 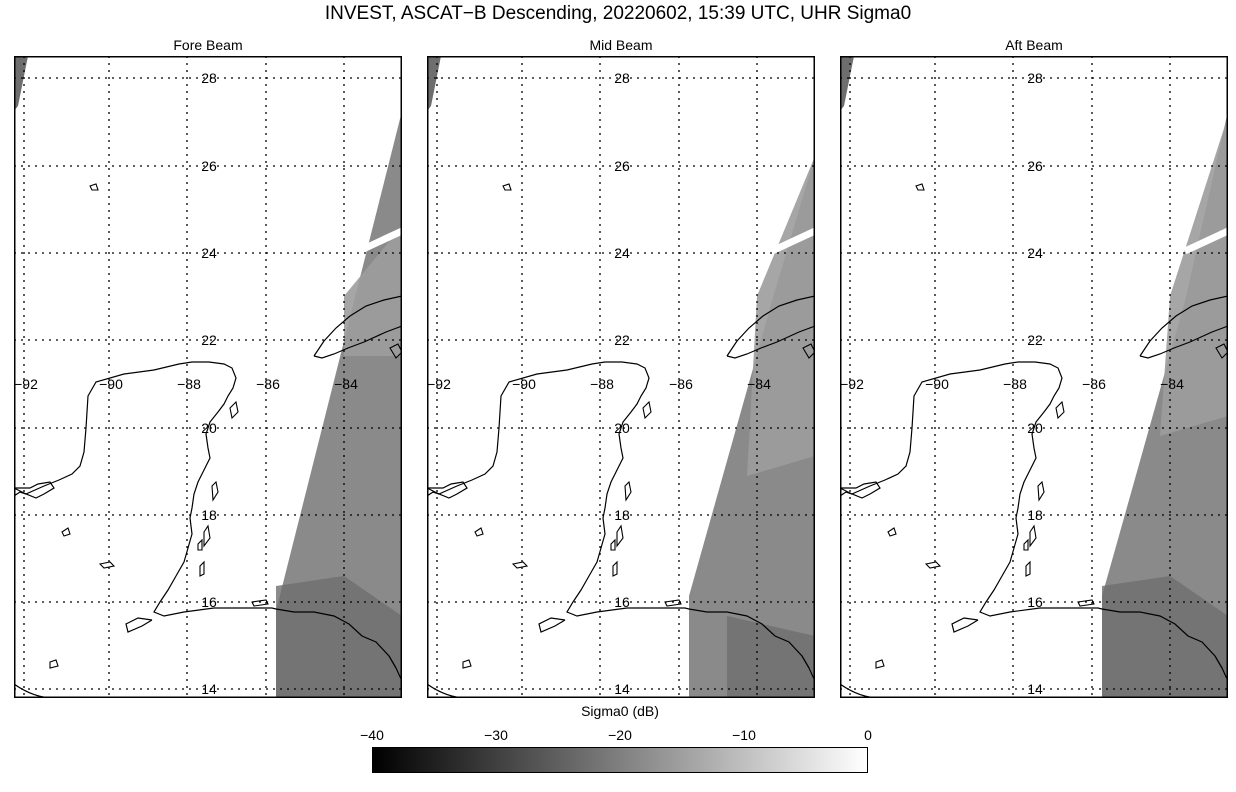 I want to click on panel-title-aft: Aft Beam, so click(x=1034, y=45).